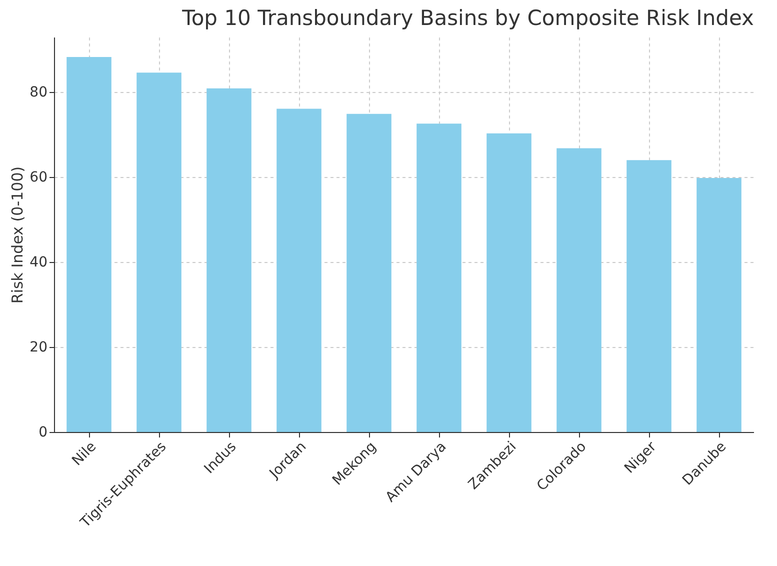 The image size is (777, 566). I want to click on y-tick-label: 20, so click(39, 348).